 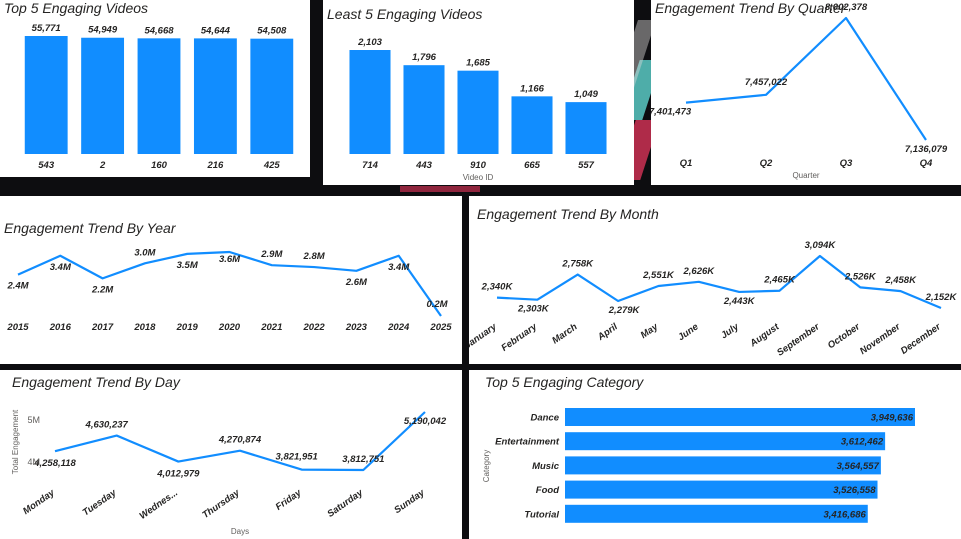 I want to click on data-label: 3,416,686, so click(x=845, y=514).